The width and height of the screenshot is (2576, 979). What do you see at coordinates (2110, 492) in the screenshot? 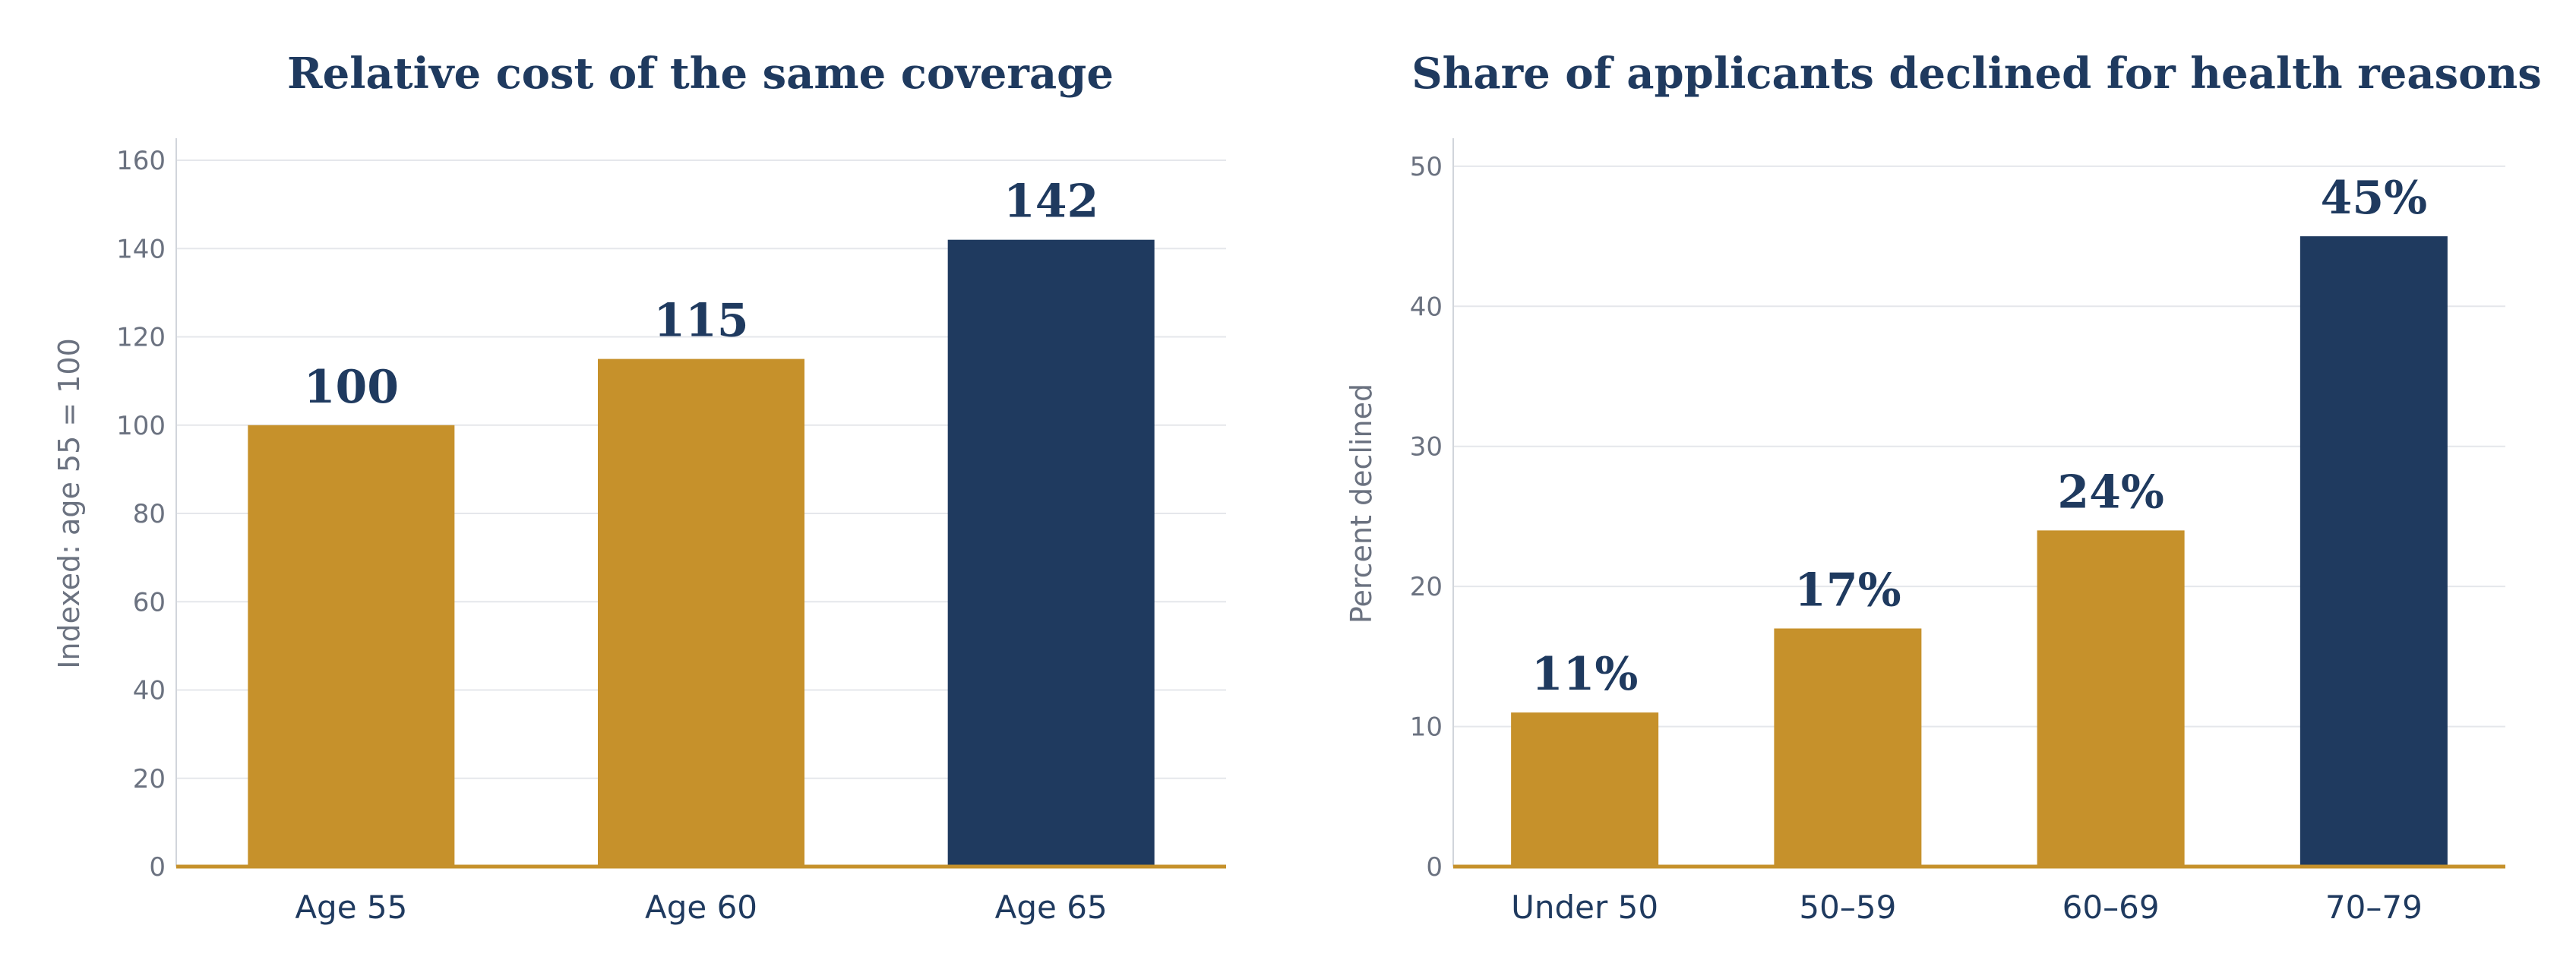
I see `data-label: 24%` at bounding box center [2110, 492].